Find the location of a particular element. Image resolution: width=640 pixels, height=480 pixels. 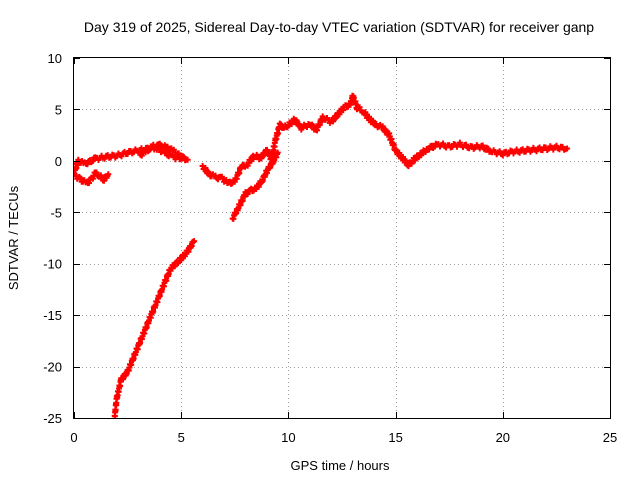

series-2-markers is located at coordinates (93, 178).